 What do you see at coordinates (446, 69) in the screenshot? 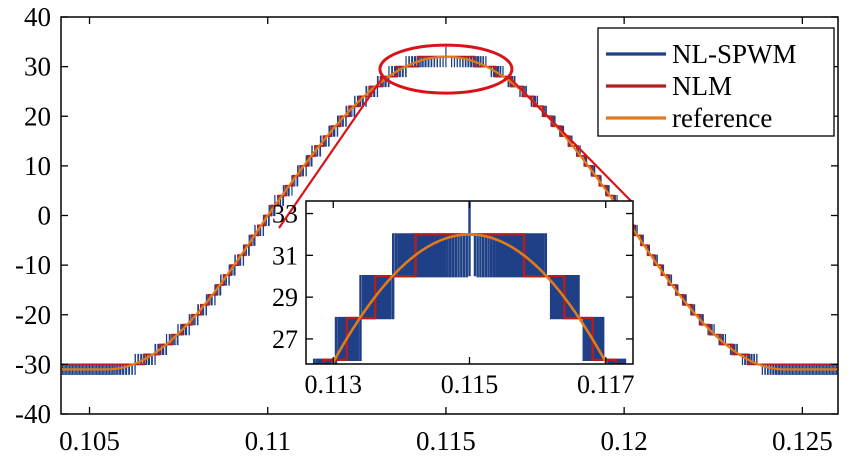
I see `zoom-ellipse` at bounding box center [446, 69].